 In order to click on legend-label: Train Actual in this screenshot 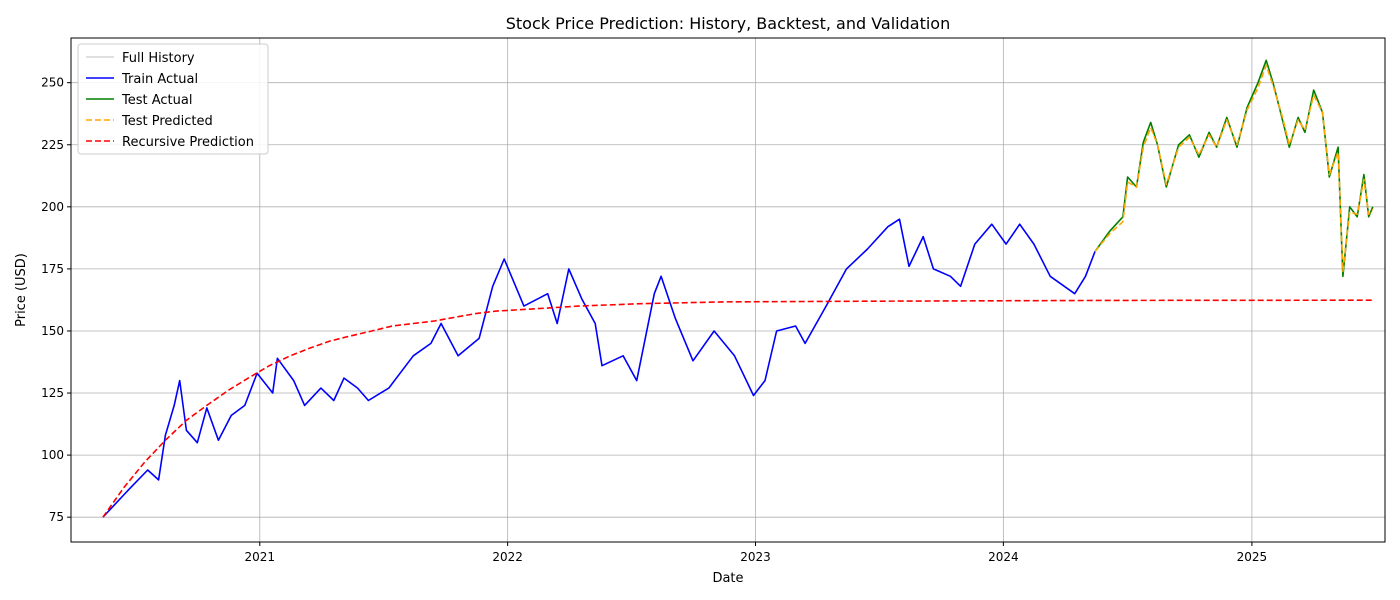, I will do `click(159, 79)`.